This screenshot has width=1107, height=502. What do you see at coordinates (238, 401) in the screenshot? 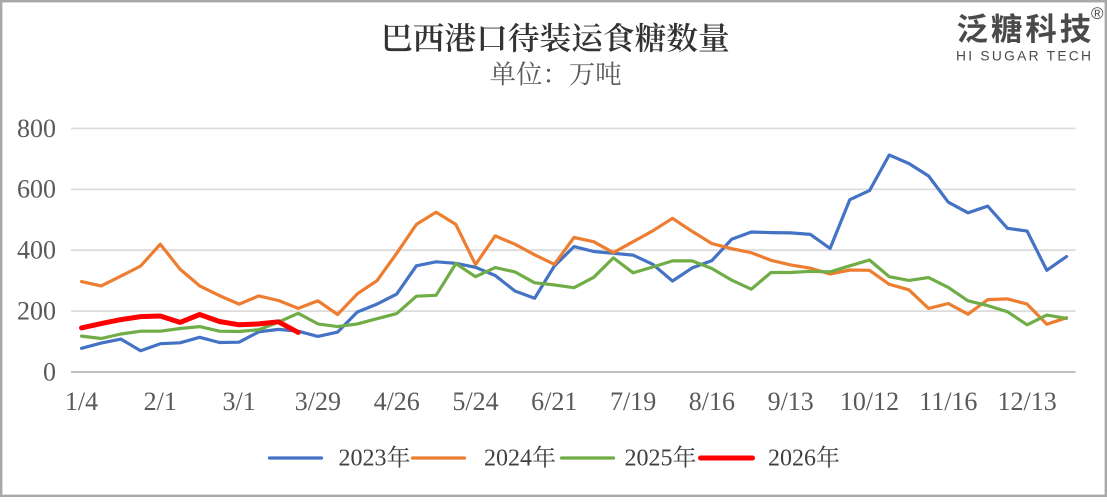
I see `svg-text: 3/1` at bounding box center [238, 401].